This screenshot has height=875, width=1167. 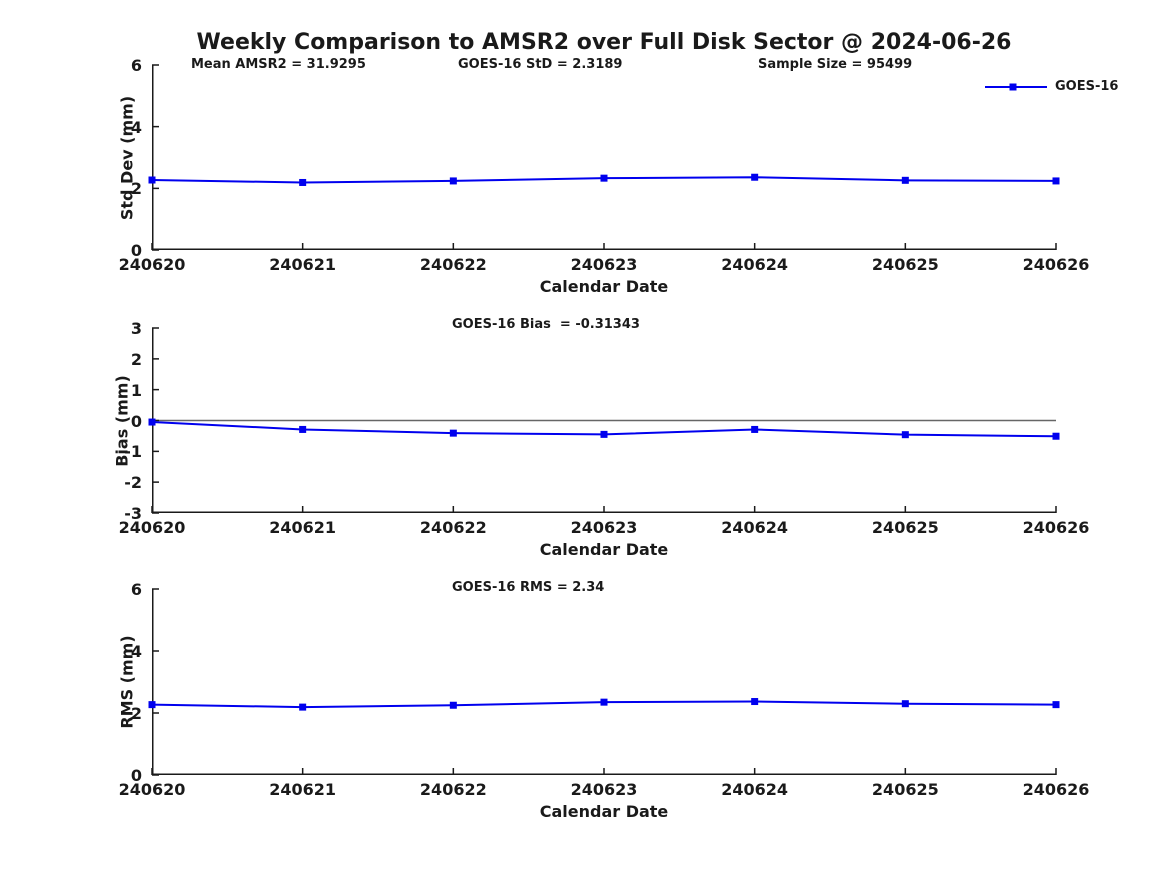 What do you see at coordinates (136, 328) in the screenshot?
I see `y-tick-label: 3` at bounding box center [136, 328].